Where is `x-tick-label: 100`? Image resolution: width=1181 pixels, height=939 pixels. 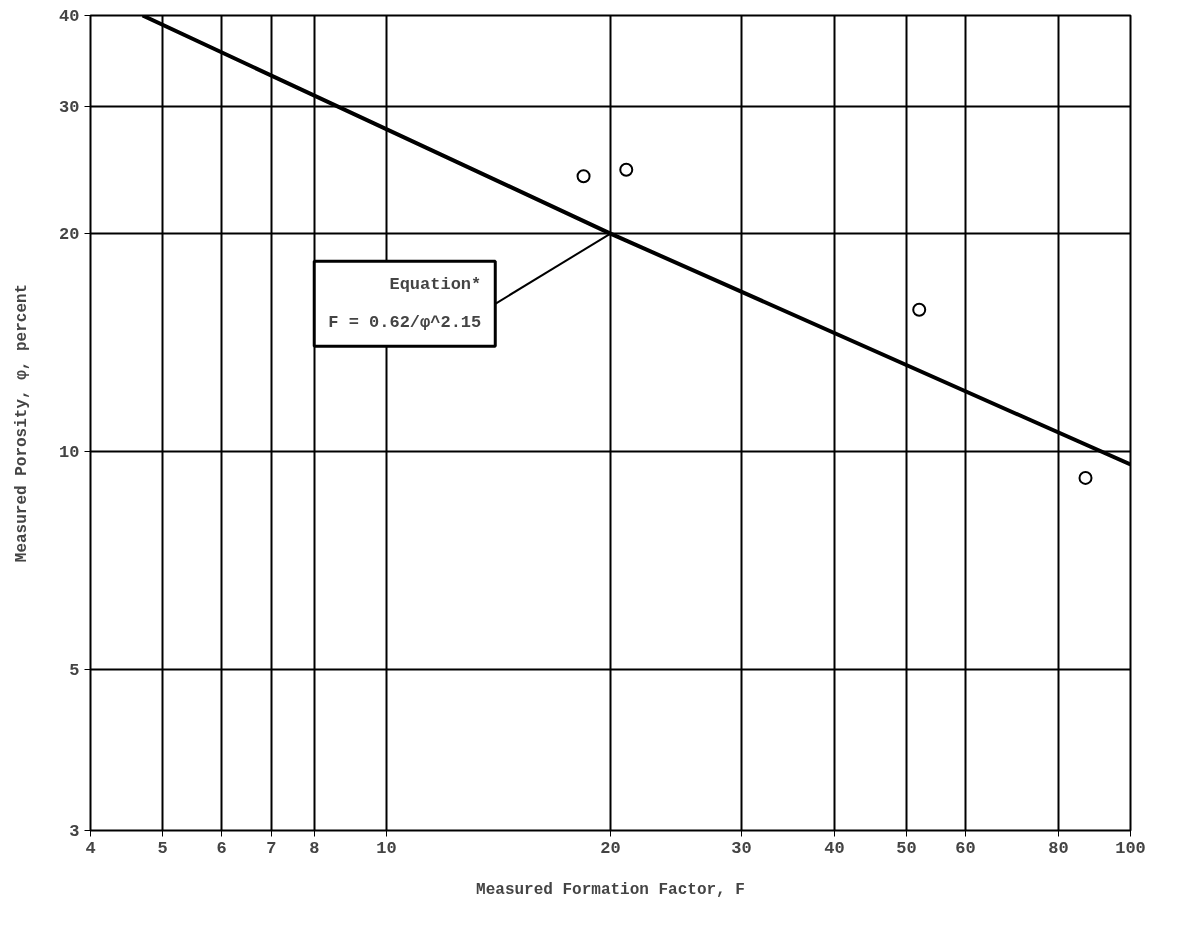 x-tick-label: 100 is located at coordinates (1130, 848).